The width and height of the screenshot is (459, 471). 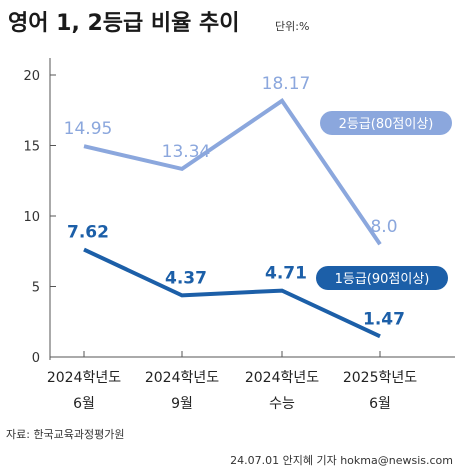 What do you see at coordinates (286, 274) in the screenshot?
I see `data-label: 4.71` at bounding box center [286, 274].